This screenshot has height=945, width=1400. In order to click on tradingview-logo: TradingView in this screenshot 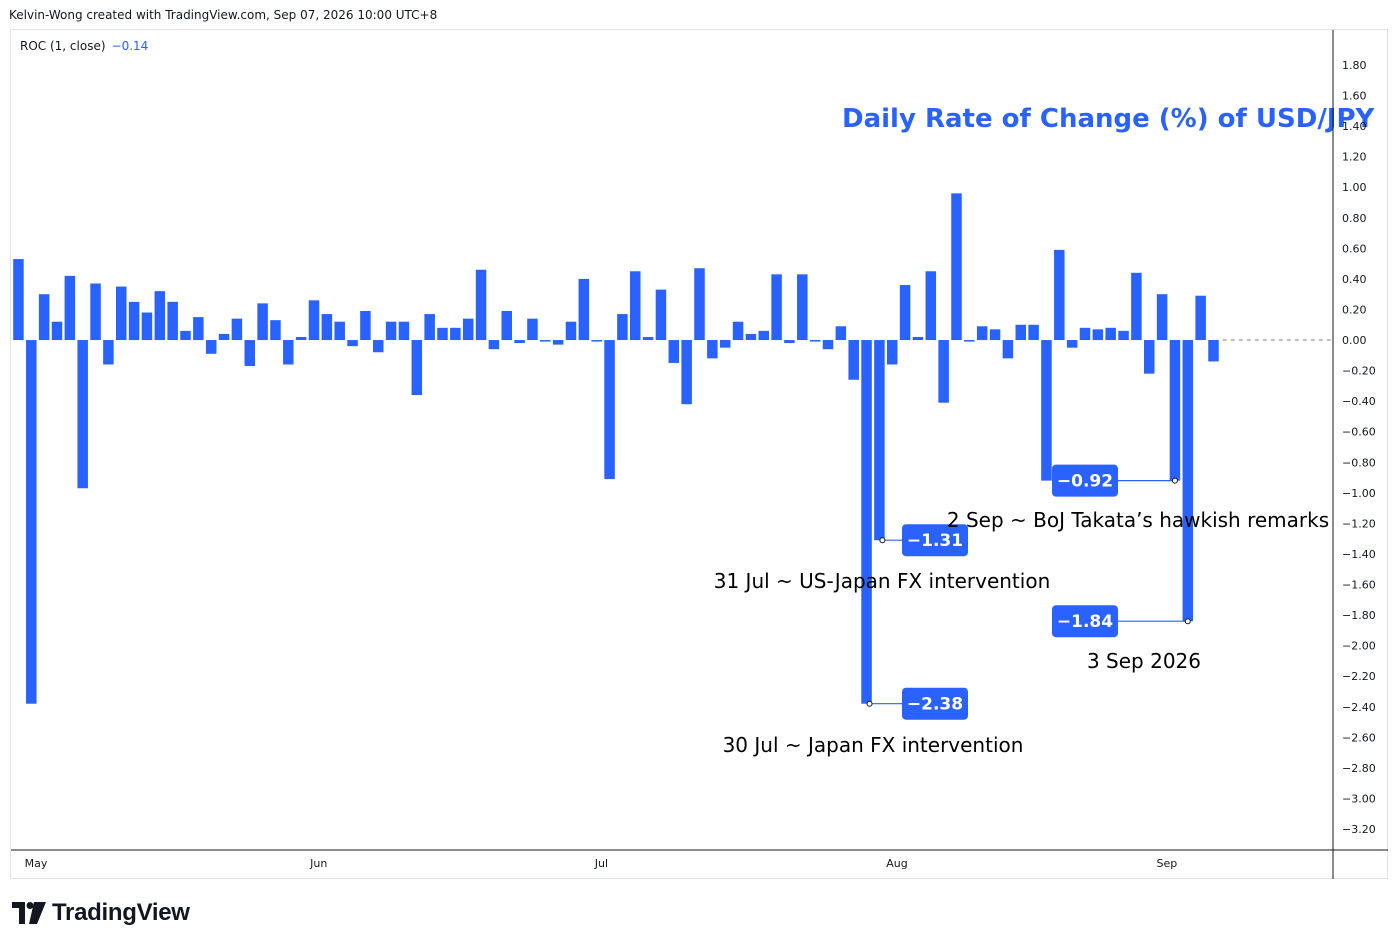, I will do `click(101, 913)`.